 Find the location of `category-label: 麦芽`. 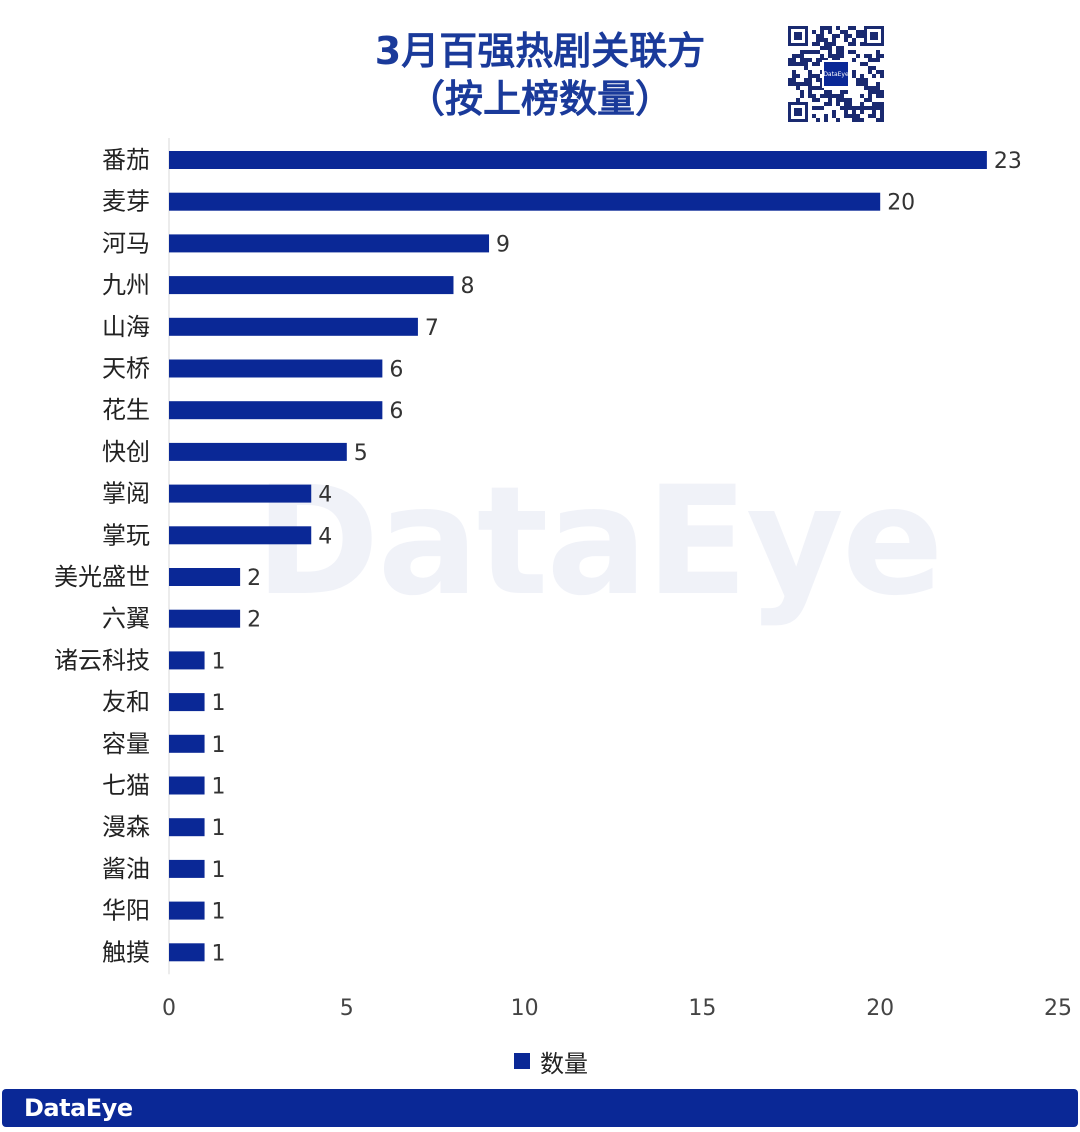

category-label: 麦芽 is located at coordinates (126, 202).